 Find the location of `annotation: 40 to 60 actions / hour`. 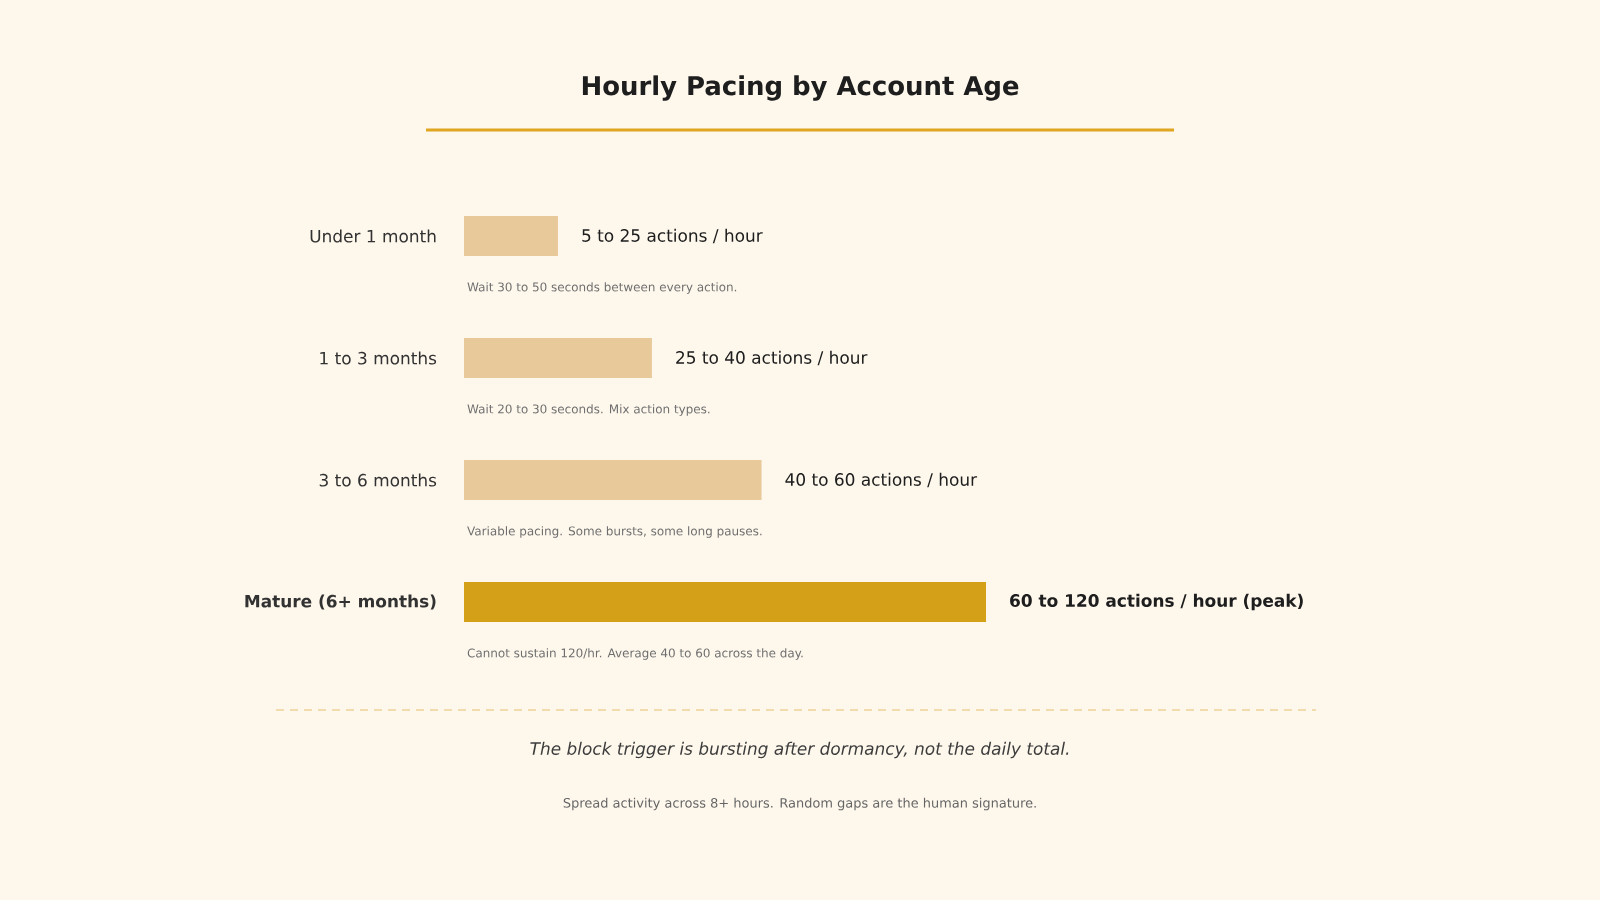

annotation: 40 to 60 actions / hour is located at coordinates (881, 480).